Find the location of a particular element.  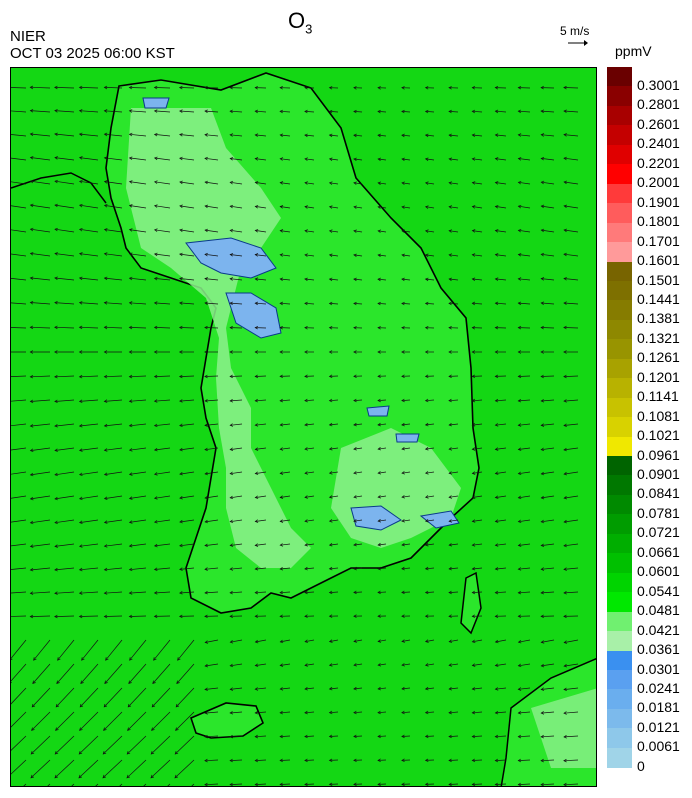

legend-label: 0.2401 is located at coordinates (658, 143).